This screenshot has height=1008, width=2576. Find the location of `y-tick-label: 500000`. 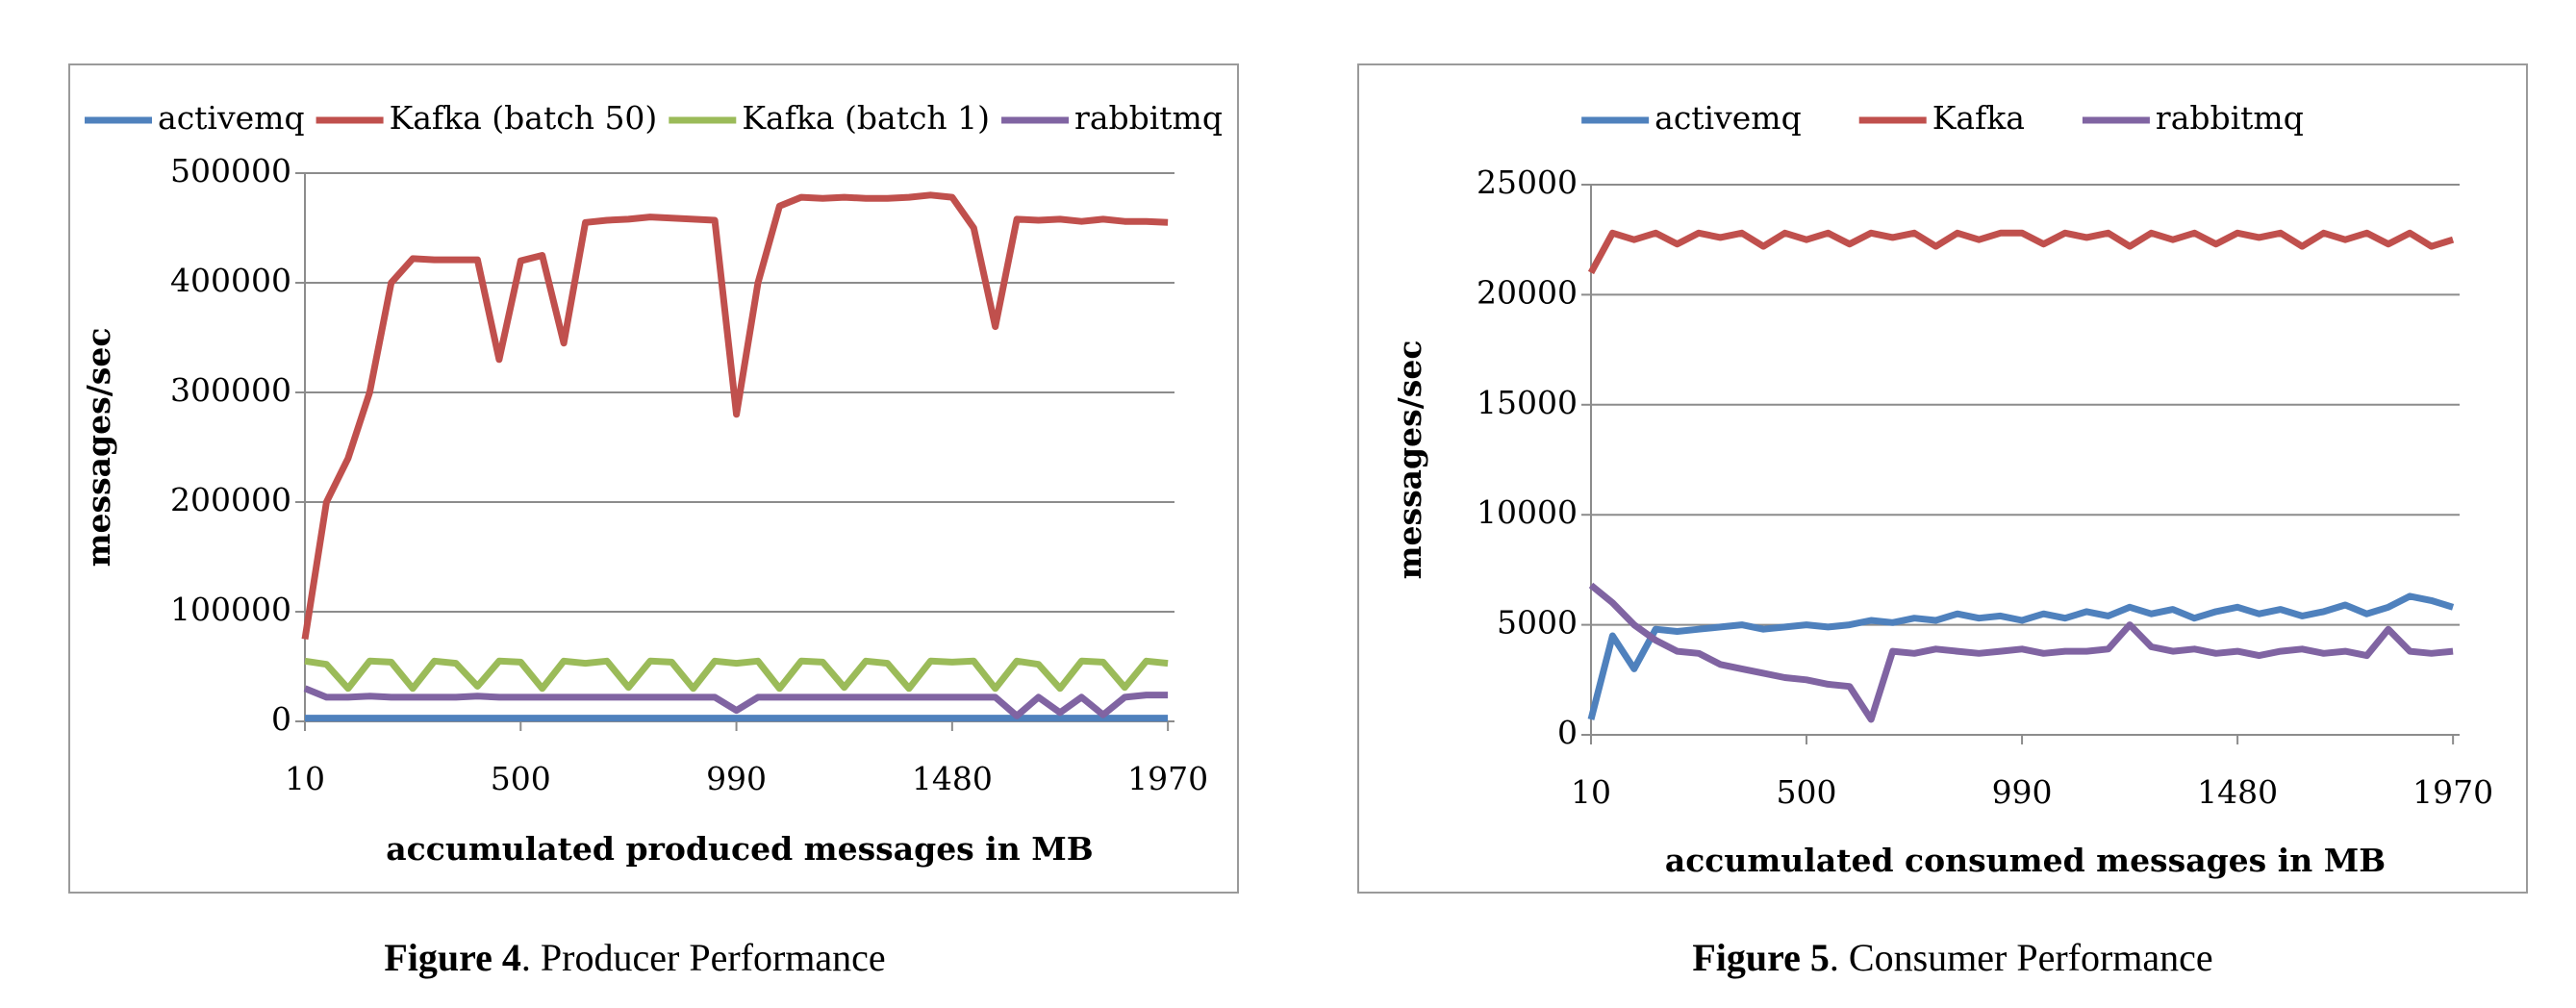

y-tick-label: 500000 is located at coordinates (230, 171).